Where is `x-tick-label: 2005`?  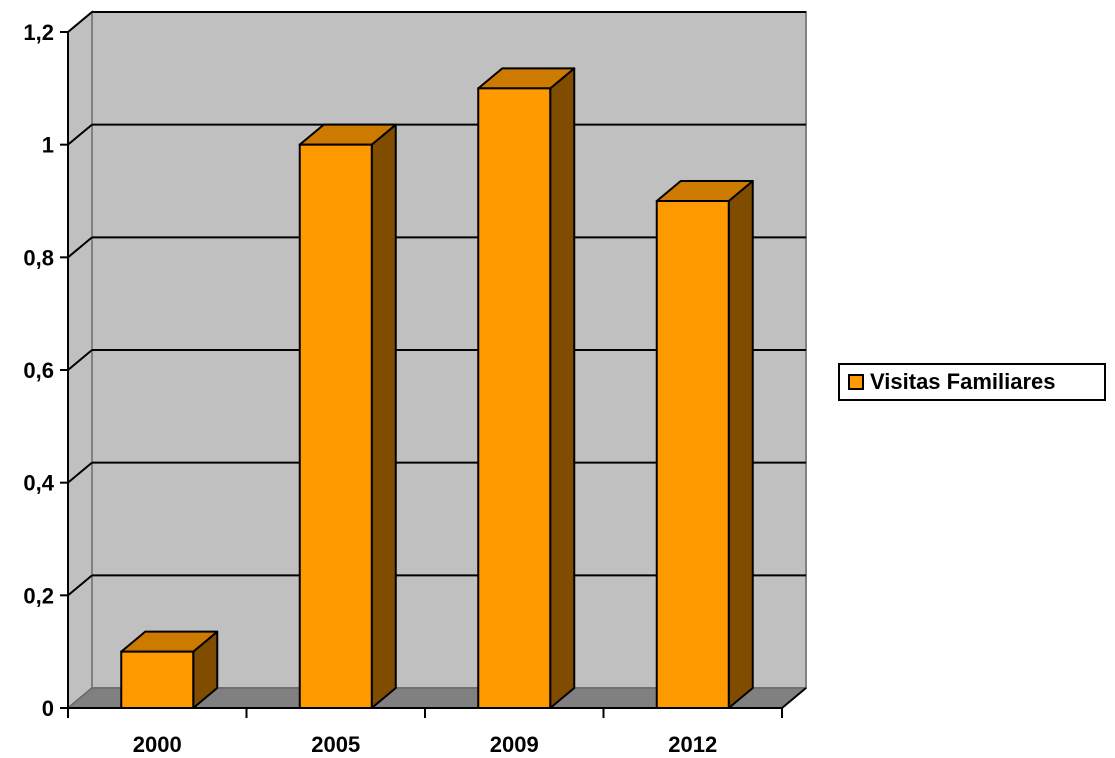
x-tick-label: 2005 is located at coordinates (335, 744).